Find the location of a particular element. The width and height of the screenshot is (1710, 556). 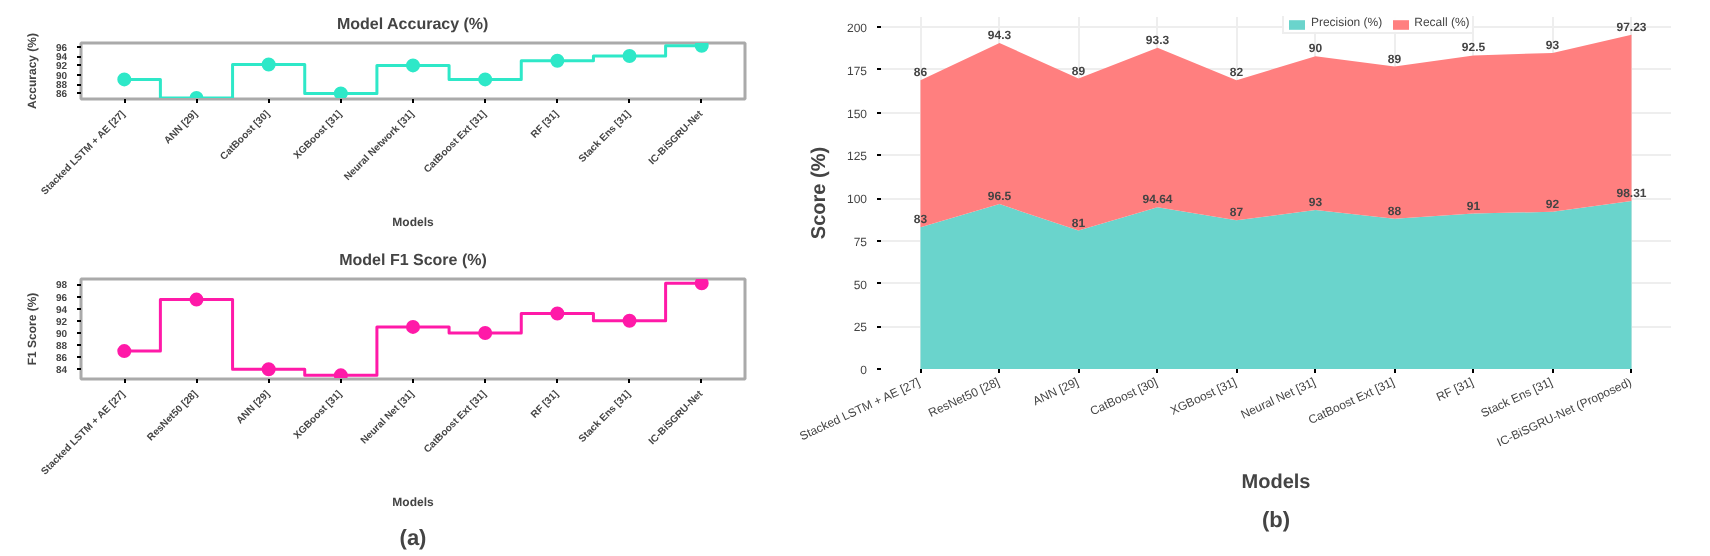

text: (b) is located at coordinates (1276, 521).